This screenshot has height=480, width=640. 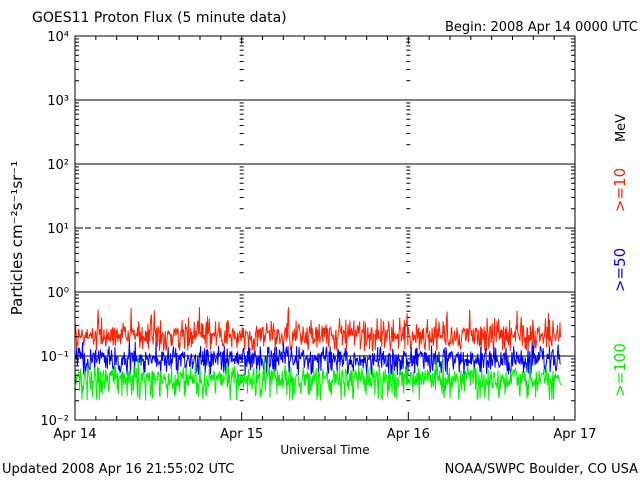 What do you see at coordinates (159, 18) in the screenshot?
I see `chart-title: GOES11 Proton Flux (5 minute data)` at bounding box center [159, 18].